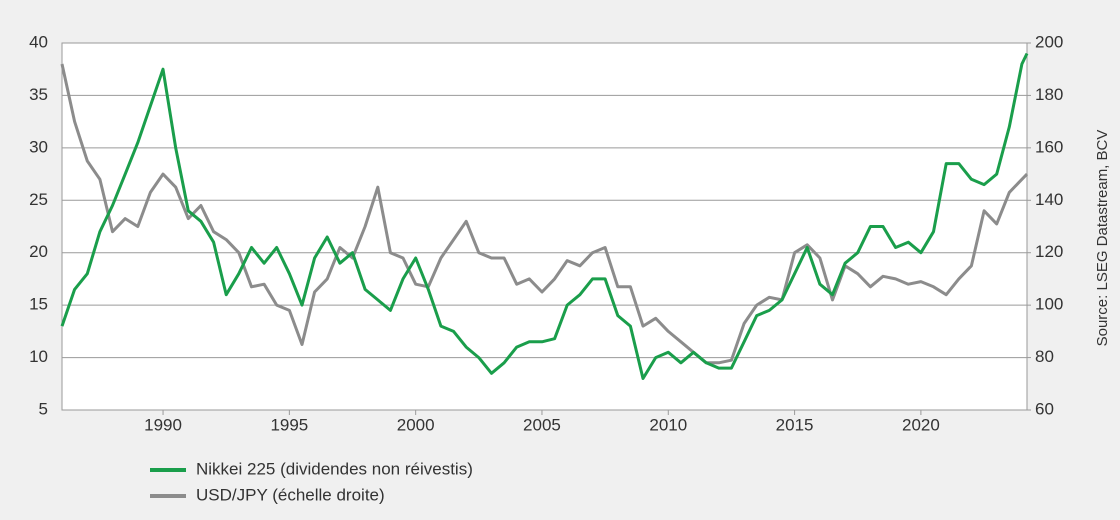  Describe the element at coordinates (668, 424) in the screenshot. I see `x-tick-label: 2010` at that location.